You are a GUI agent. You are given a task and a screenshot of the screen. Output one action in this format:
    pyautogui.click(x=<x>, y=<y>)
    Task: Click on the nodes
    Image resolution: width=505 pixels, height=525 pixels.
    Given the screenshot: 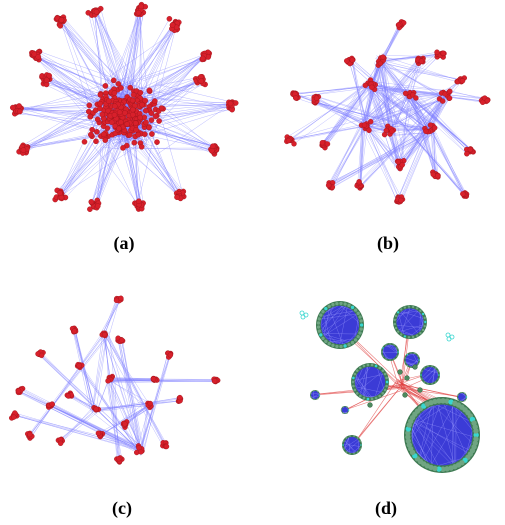 What is the action you would take?
    pyautogui.click(x=387, y=112)
    